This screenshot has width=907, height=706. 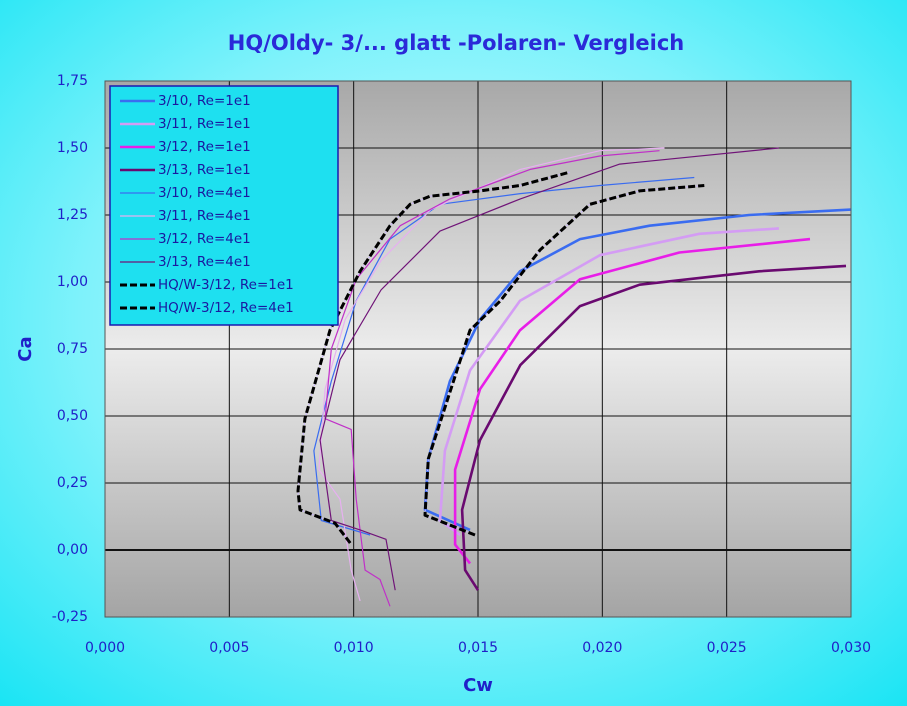 What do you see at coordinates (105, 648) in the screenshot?
I see `x-tick-label: 0,000` at bounding box center [105, 648].